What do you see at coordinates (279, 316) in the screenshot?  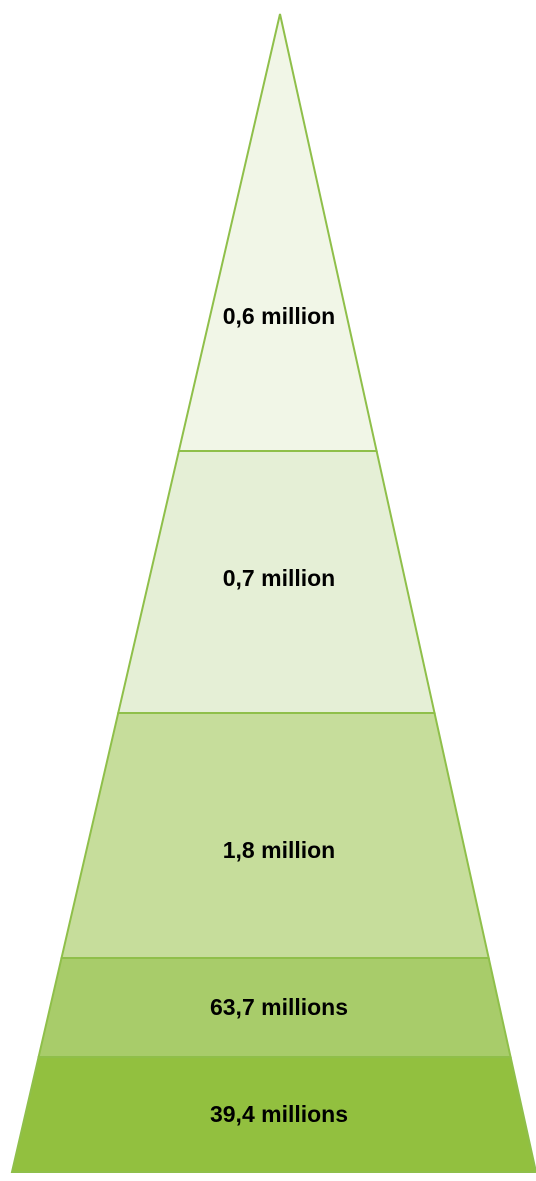 I see `pyramid-tier-1-label: 0,6 million` at bounding box center [279, 316].